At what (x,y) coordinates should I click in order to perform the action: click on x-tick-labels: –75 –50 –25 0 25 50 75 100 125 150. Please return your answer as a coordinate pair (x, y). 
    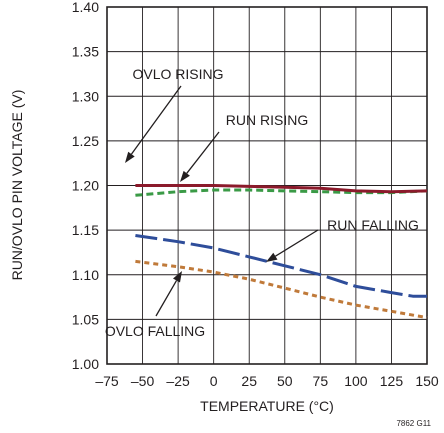
    Looking at the image, I should click on (267, 381).